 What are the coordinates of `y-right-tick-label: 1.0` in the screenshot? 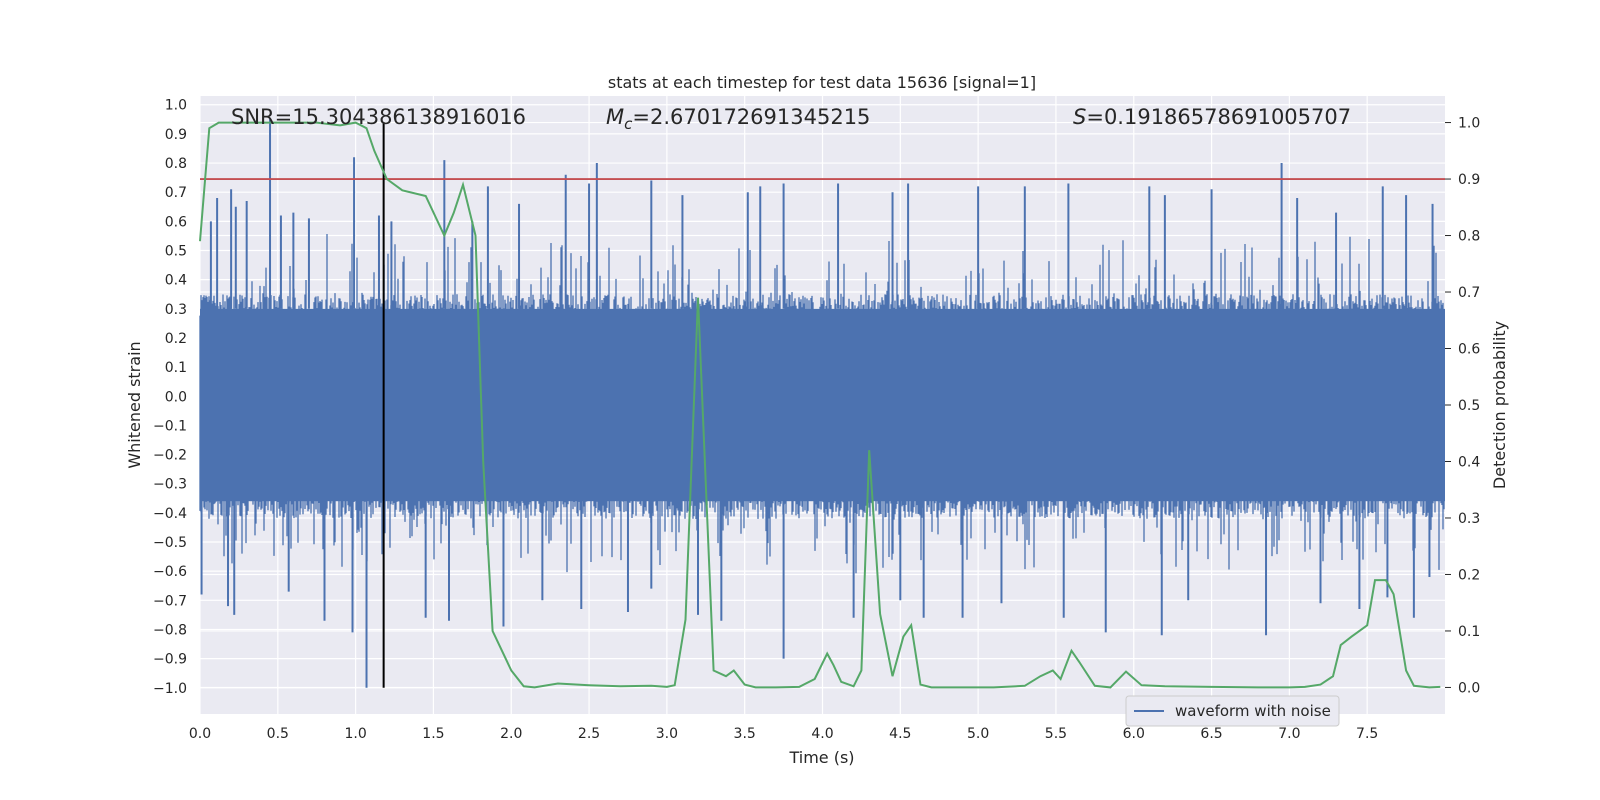 It's located at (1469, 124).